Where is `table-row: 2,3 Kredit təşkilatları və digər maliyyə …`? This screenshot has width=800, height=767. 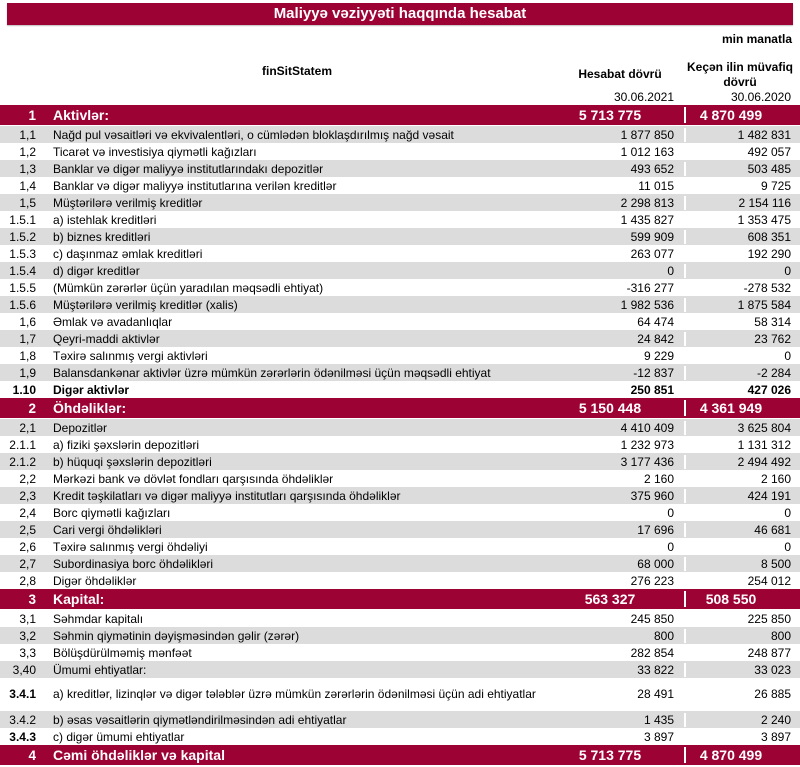 table-row: 2,3 Kredit təşkilatları və digər maliyyə … is located at coordinates (400, 495).